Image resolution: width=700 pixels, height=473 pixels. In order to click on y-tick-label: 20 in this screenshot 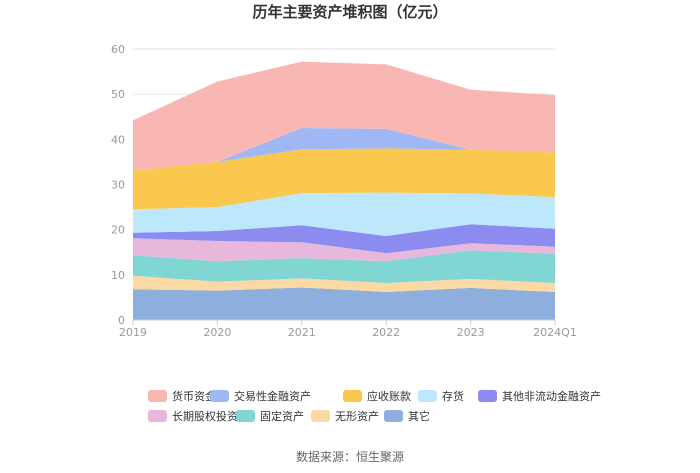, I will do `click(118, 230)`.